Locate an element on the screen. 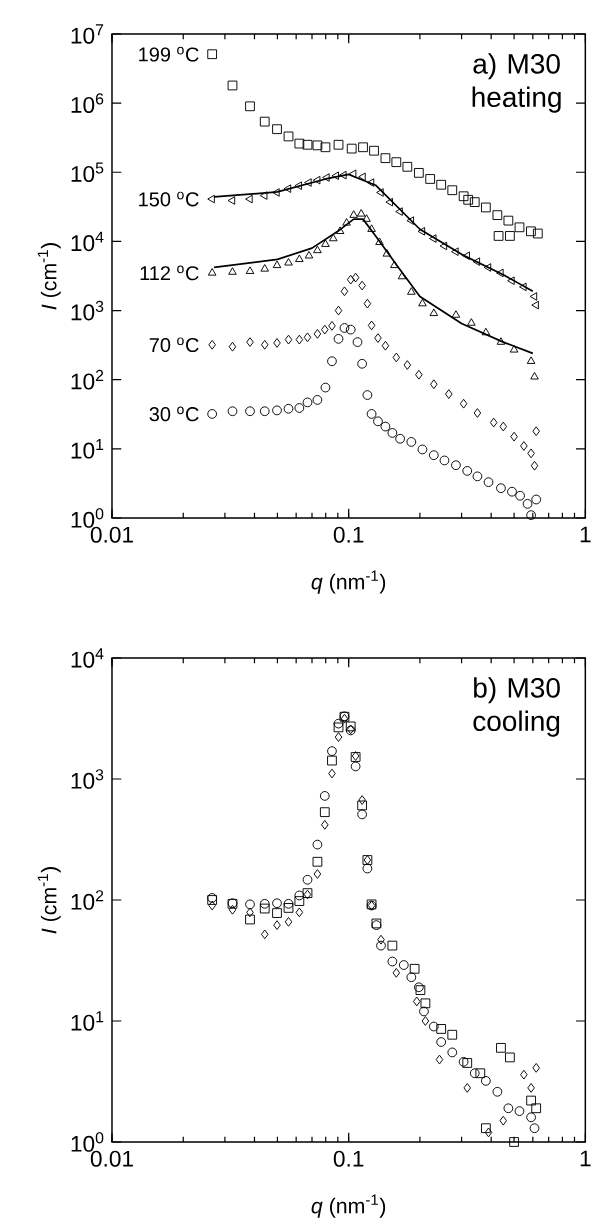 The image size is (600, 1224). series-label: 30 $^{o}$C is located at coordinates (174, 414).